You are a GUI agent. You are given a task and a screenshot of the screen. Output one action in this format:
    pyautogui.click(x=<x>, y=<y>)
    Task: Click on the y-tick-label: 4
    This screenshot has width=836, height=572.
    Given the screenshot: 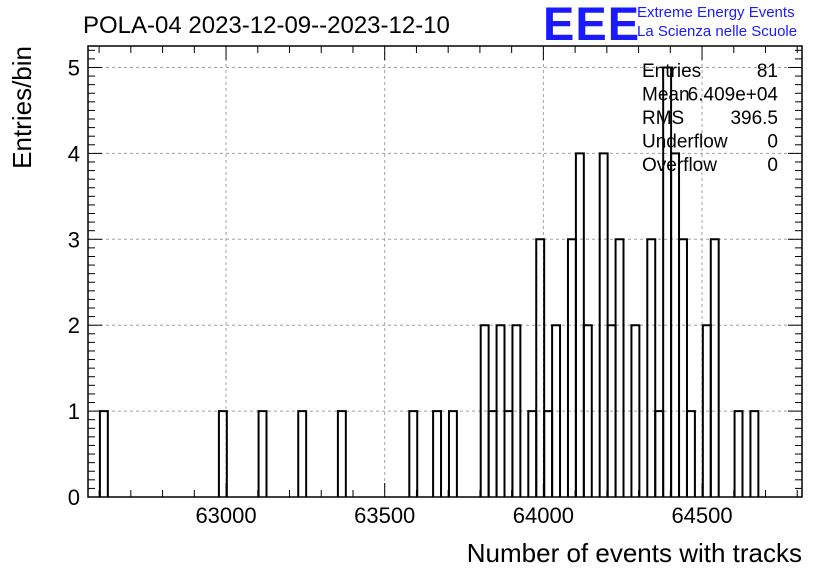 What is the action you would take?
    pyautogui.click(x=74, y=153)
    